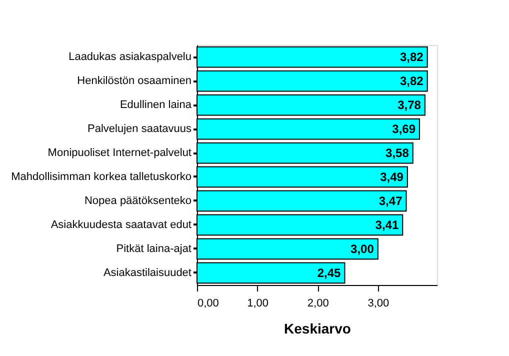 Image resolution: width=509 pixels, height=356 pixels. What do you see at coordinates (147, 272) in the screenshot?
I see `y-tick-label: Asiakastilaisuudet` at bounding box center [147, 272].